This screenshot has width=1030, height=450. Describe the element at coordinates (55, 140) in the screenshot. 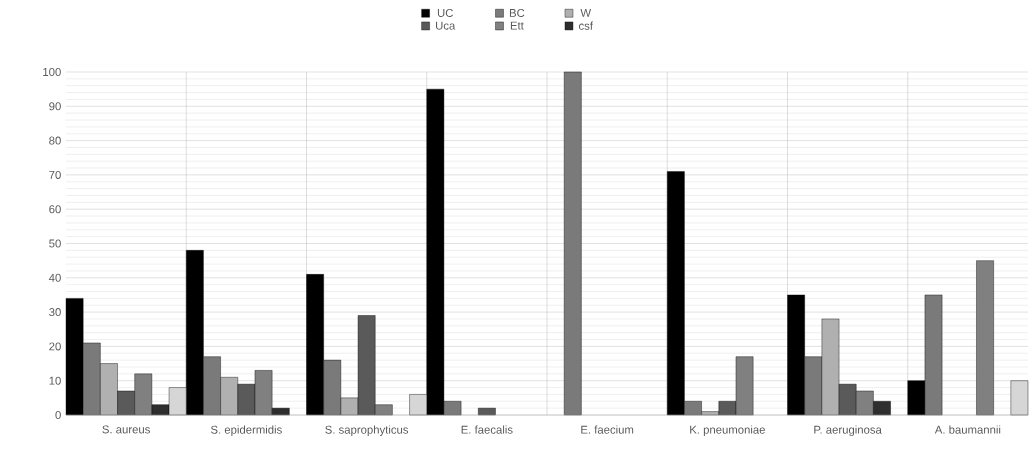

I see `y-tick-label: 80` at that location.